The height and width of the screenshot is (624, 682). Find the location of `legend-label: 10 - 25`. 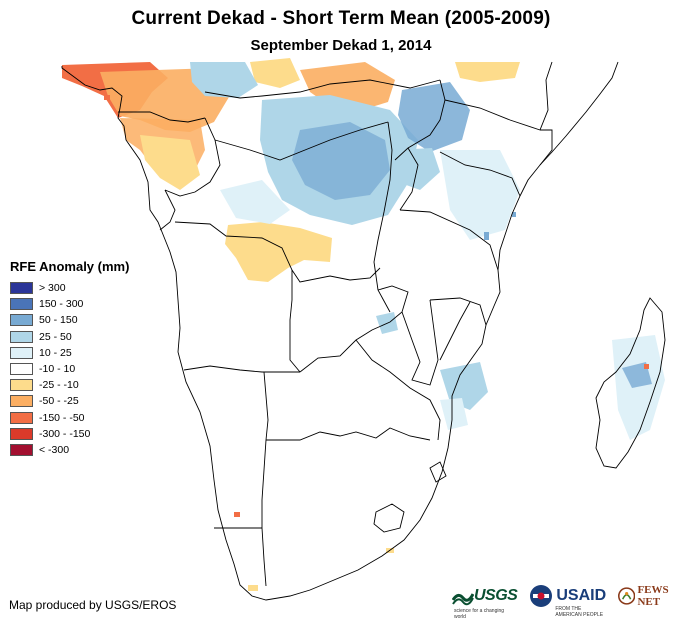

legend-label: 10 - 25 is located at coordinates (55, 352).